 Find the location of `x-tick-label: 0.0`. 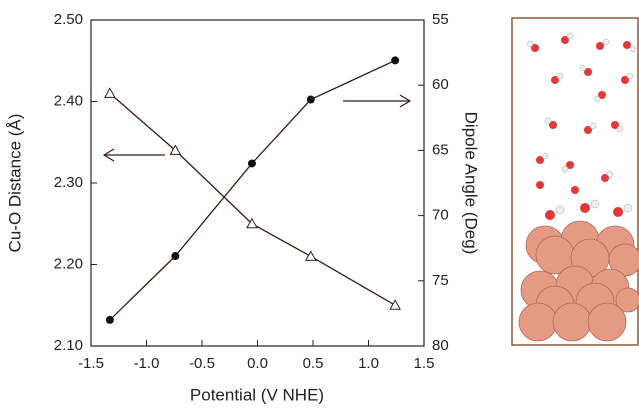

x-tick-label: 0.0 is located at coordinates (257, 363).